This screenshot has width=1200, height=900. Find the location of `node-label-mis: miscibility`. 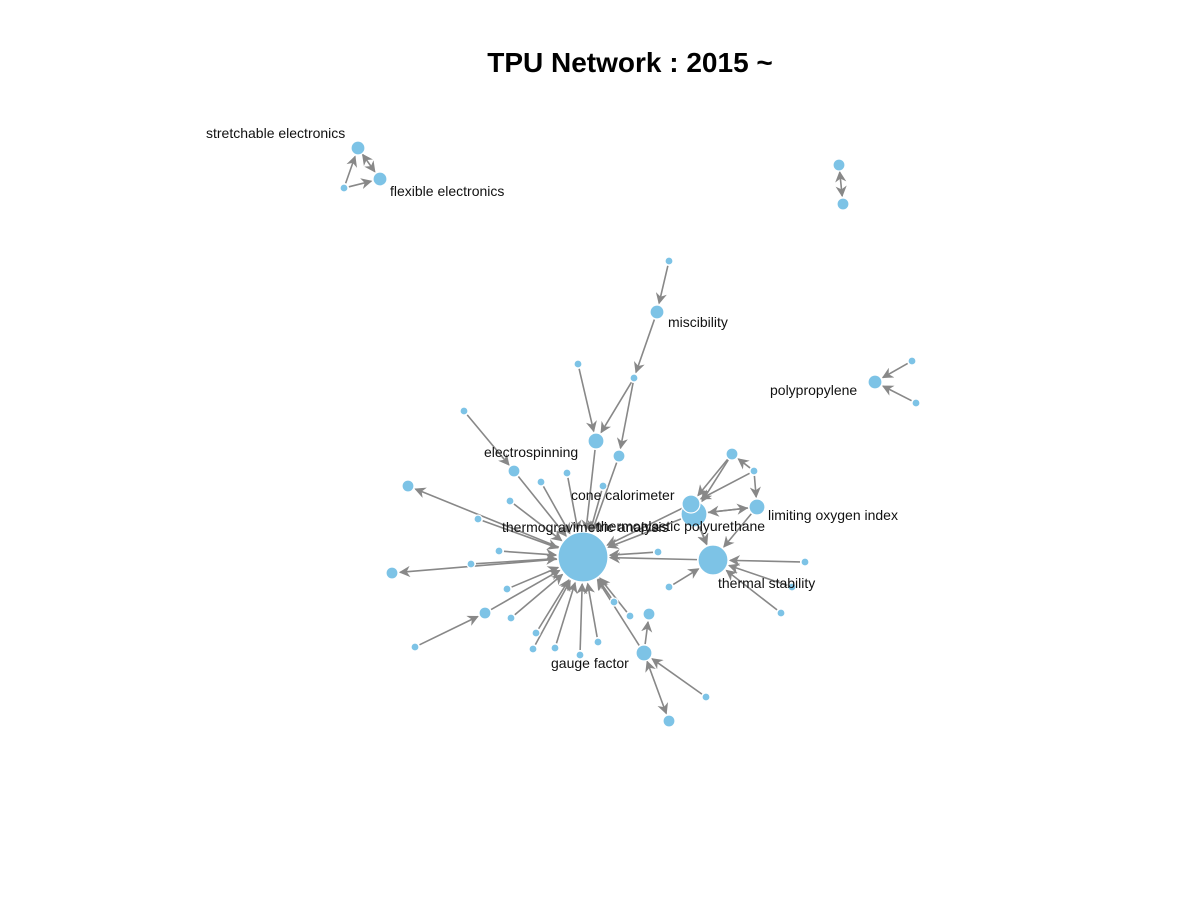

node-label-mis: miscibility is located at coordinates (698, 322).